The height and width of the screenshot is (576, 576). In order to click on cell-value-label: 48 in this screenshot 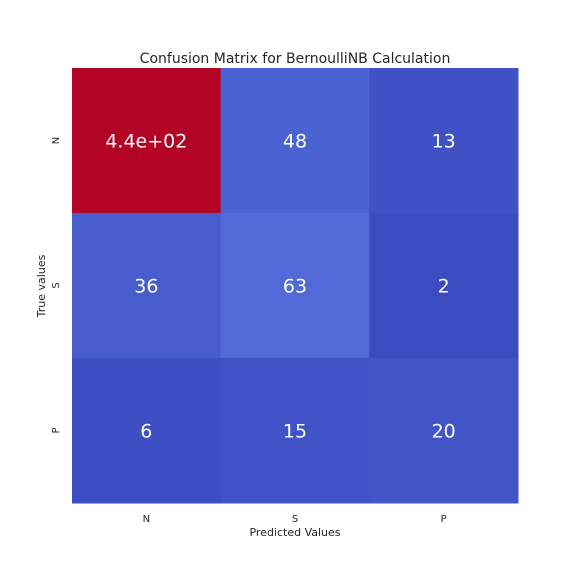, I will do `click(295, 142)`.